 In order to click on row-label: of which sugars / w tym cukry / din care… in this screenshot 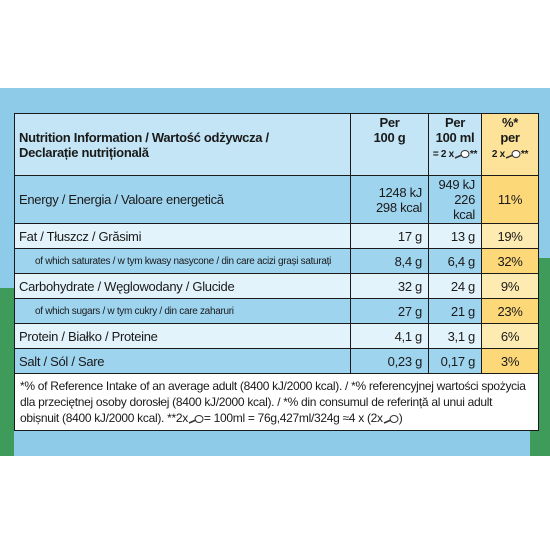, I will do `click(182, 311)`.